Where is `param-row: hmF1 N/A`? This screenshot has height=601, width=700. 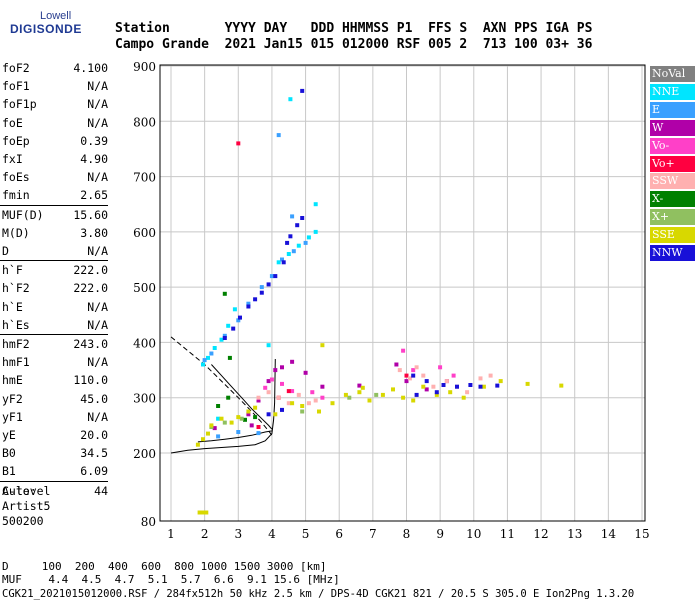
param-row: hmF1 N/A is located at coordinates (55, 362).